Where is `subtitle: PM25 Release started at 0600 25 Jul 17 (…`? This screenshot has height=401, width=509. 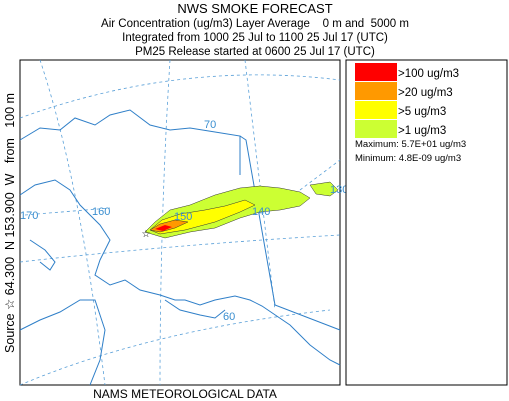
subtitle: PM25 Release started at 0600 25 Jul 17 (… is located at coordinates (255, 52).